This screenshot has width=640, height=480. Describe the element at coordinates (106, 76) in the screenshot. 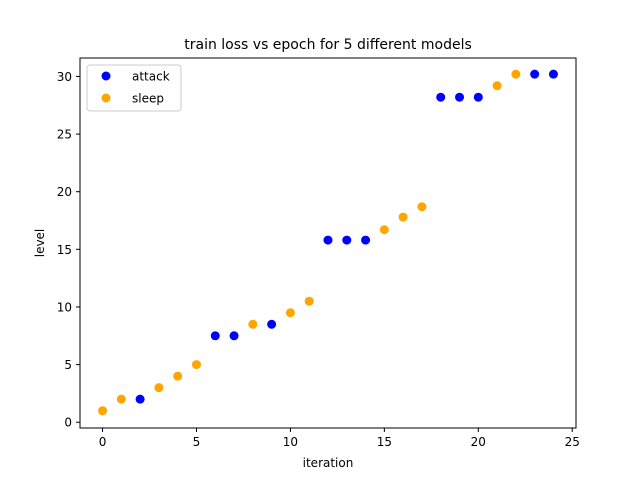

I see `legend-marker-attack` at that location.